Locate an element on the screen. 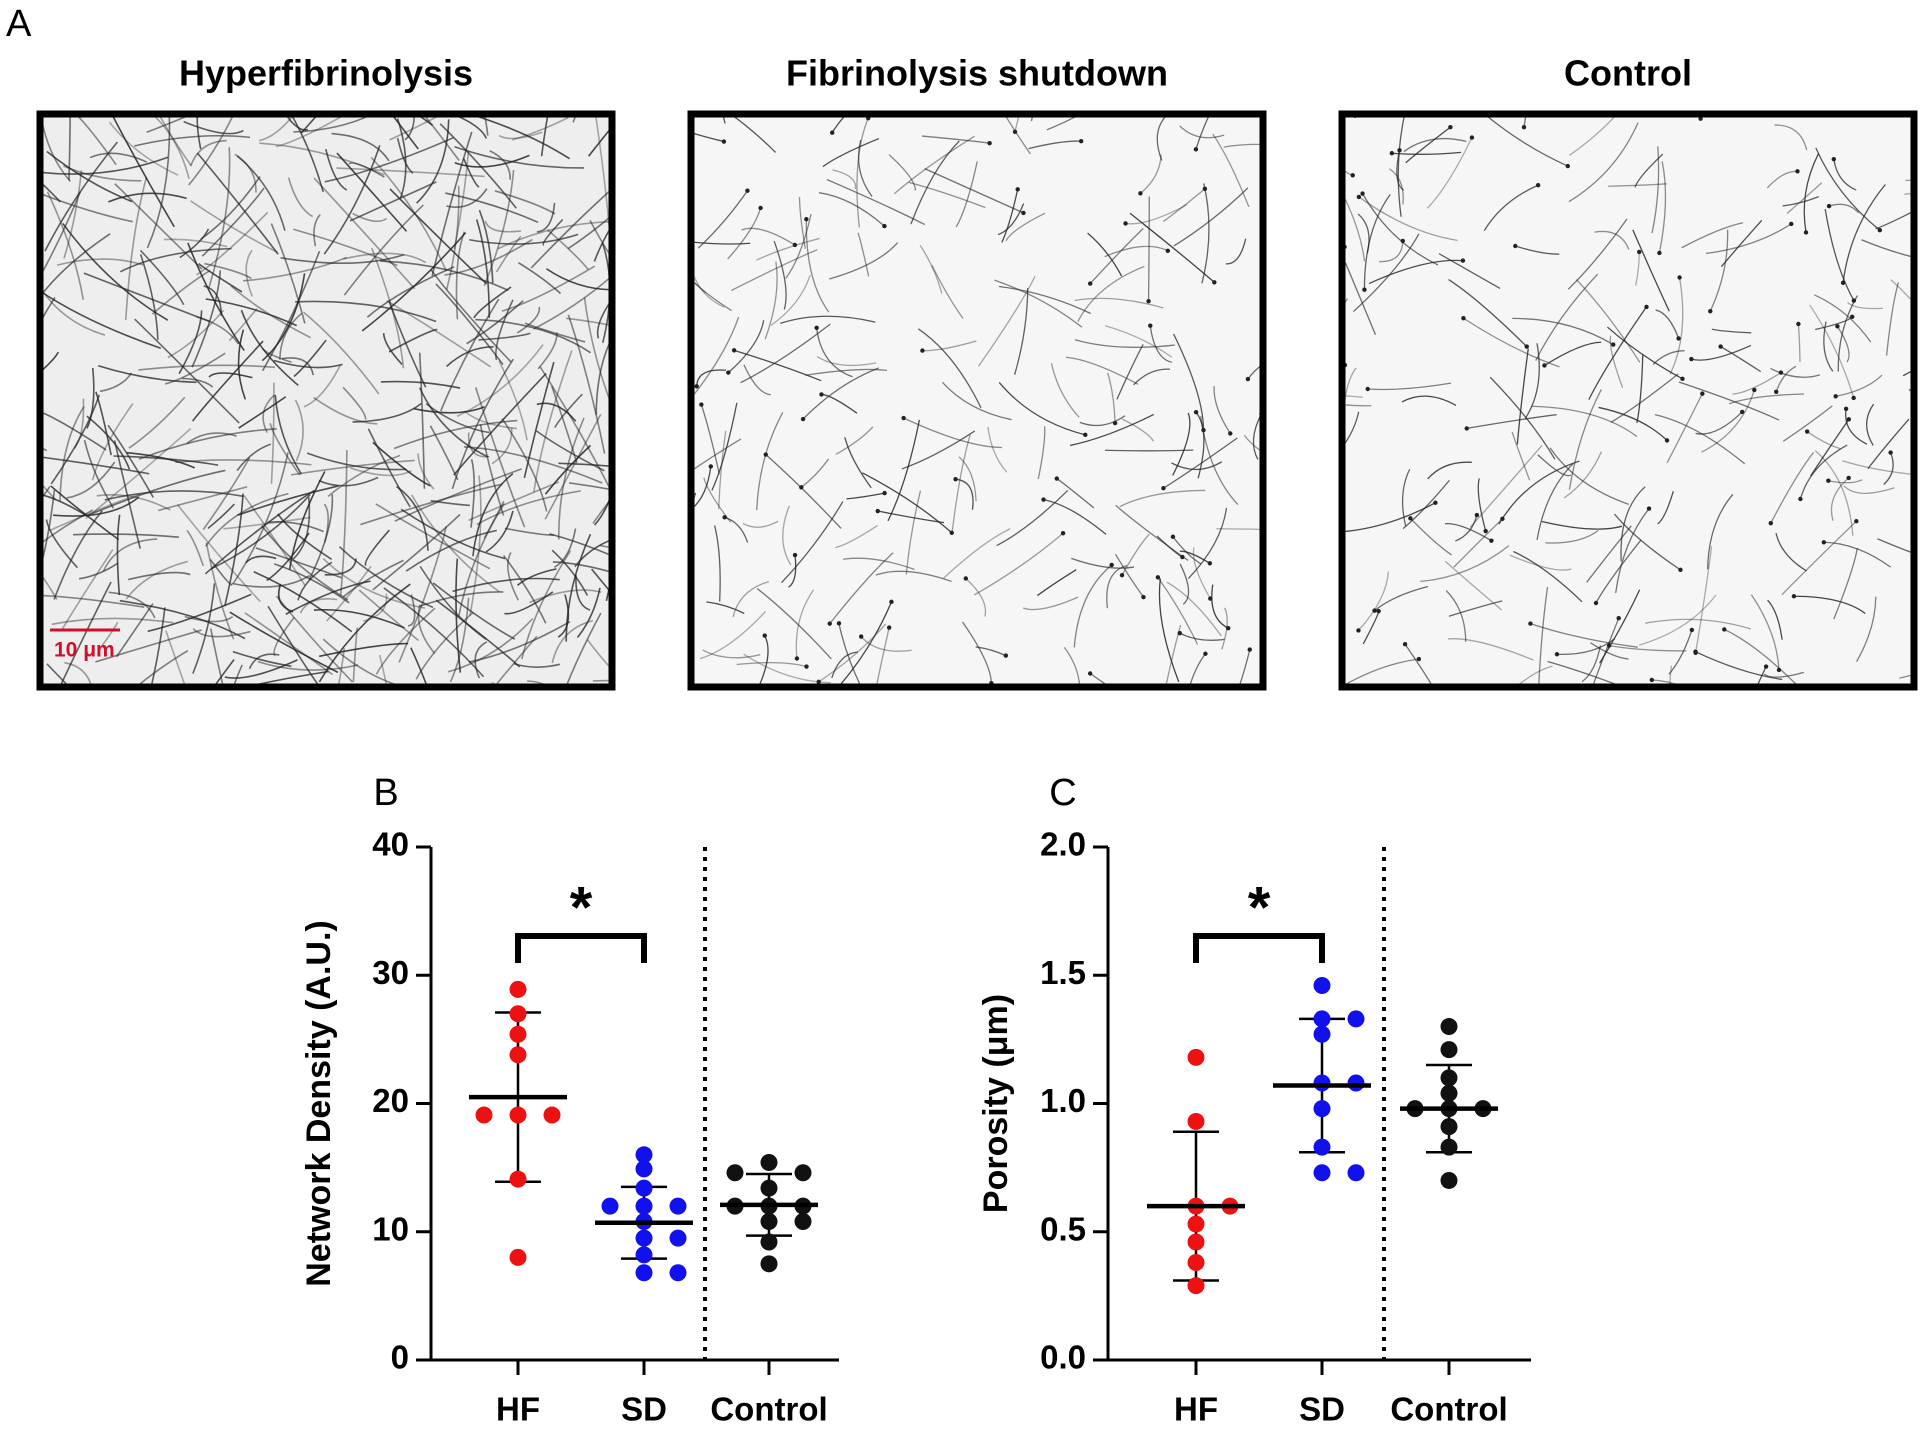 This screenshot has width=1920, height=1430. micrograph-bg is located at coordinates (1628, 400).